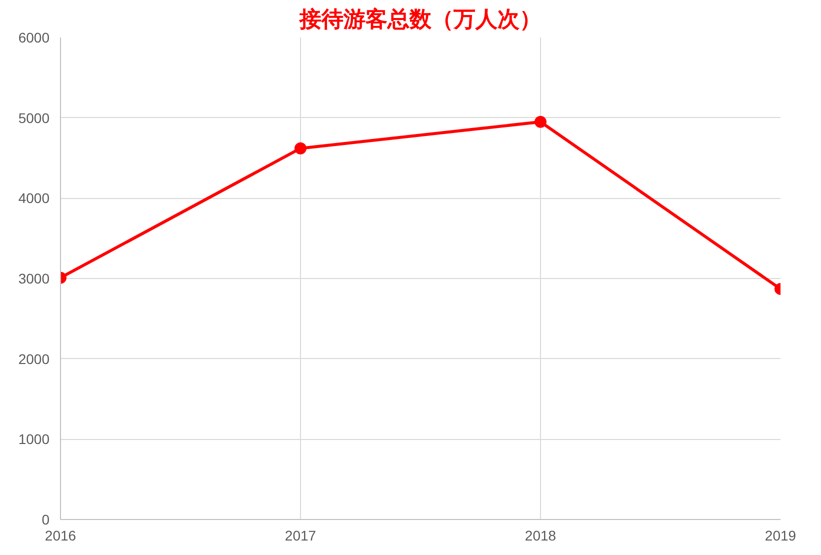  Describe the element at coordinates (34, 278) in the screenshot. I see `y-tick-label: 3000` at that location.